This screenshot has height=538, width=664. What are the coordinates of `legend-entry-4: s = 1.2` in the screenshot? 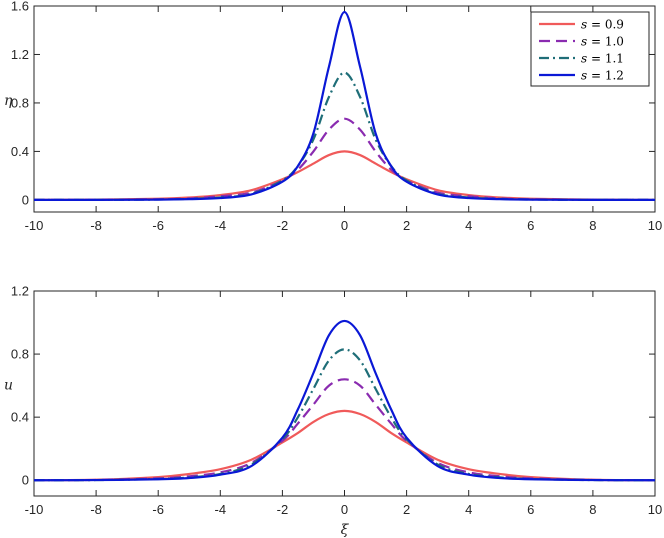 It's located at (602, 76).